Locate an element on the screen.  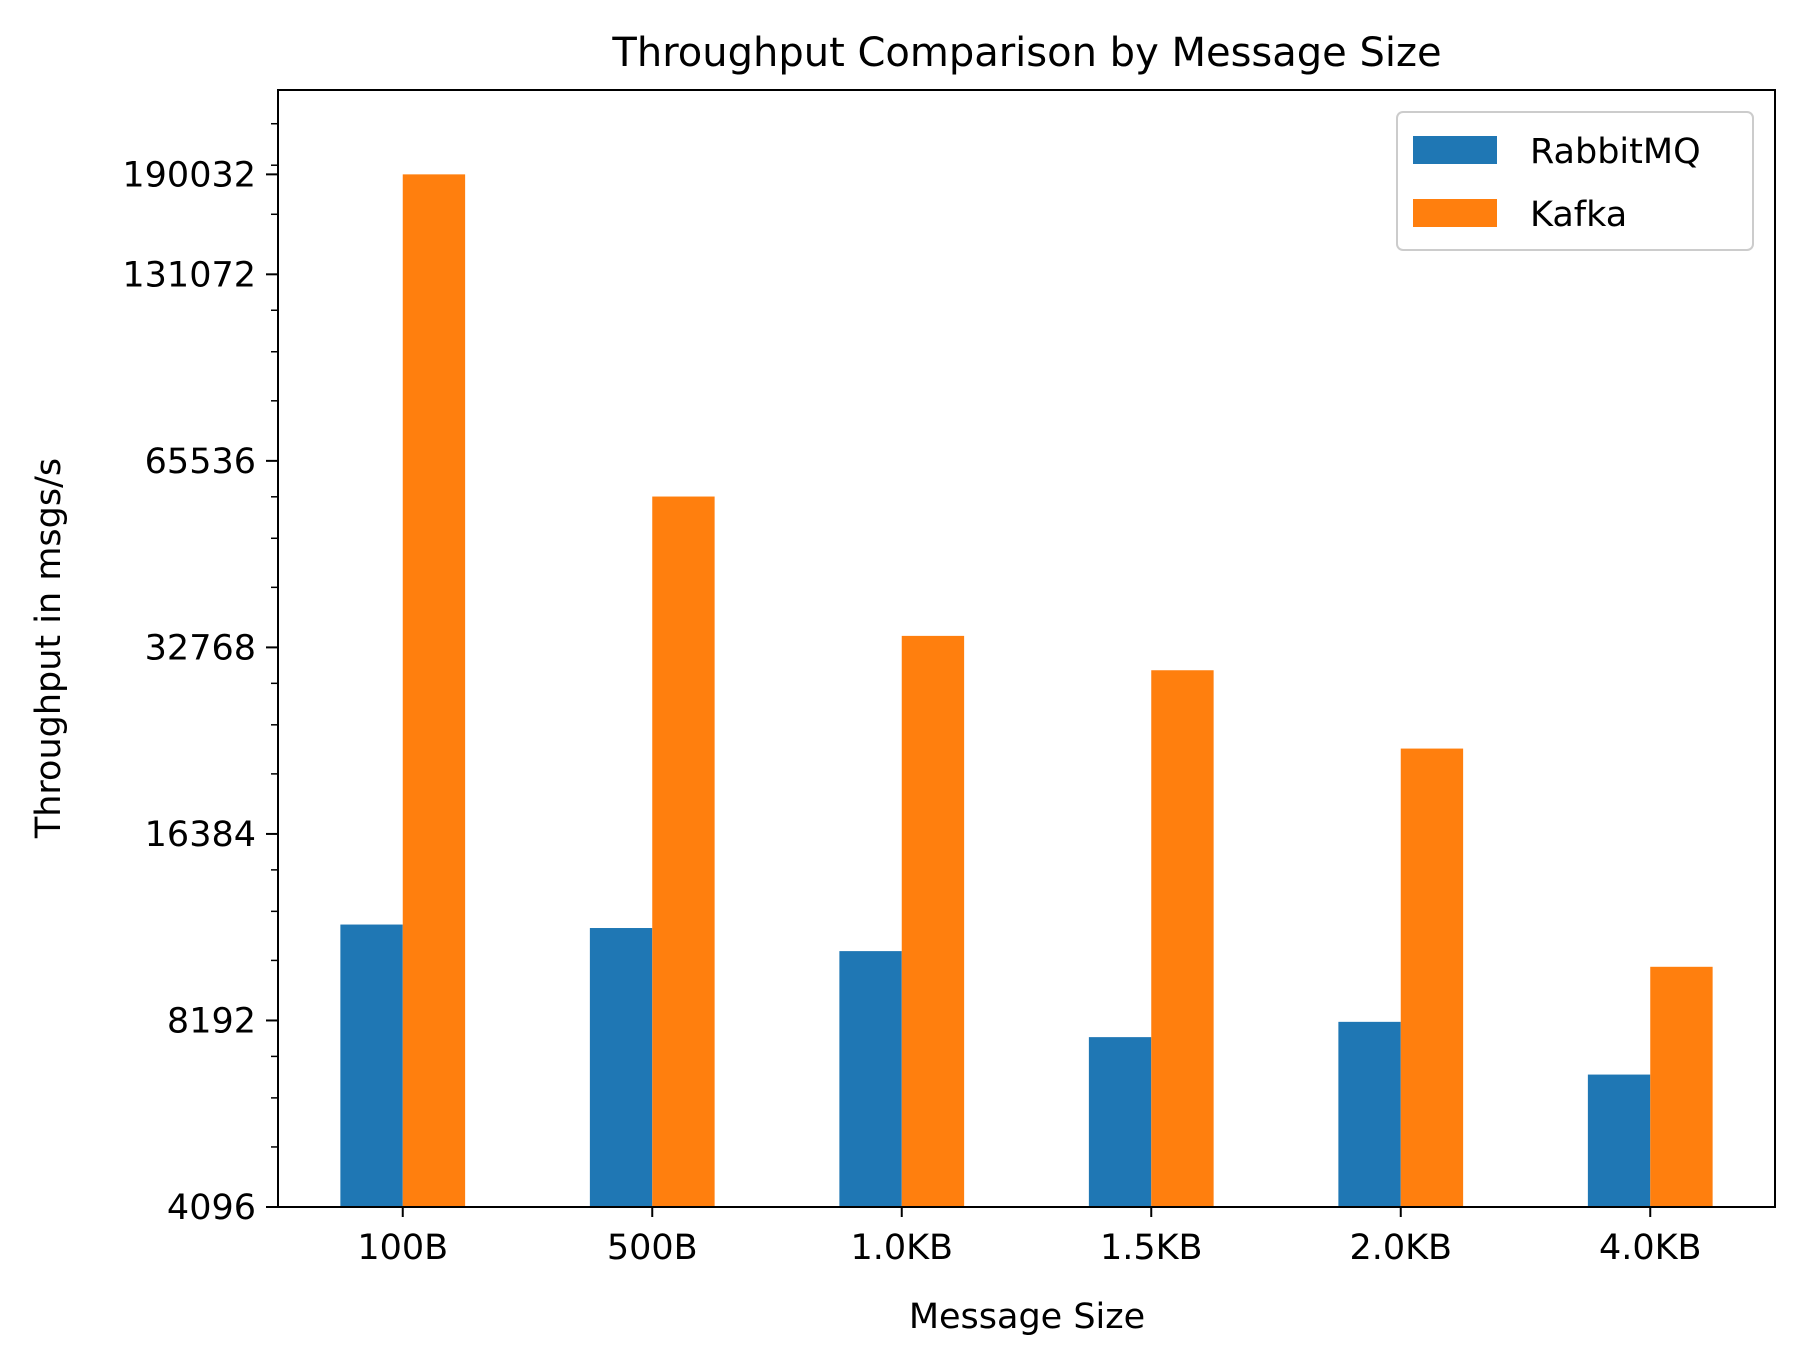
y-tick-label: 16384 is located at coordinates (200, 835).